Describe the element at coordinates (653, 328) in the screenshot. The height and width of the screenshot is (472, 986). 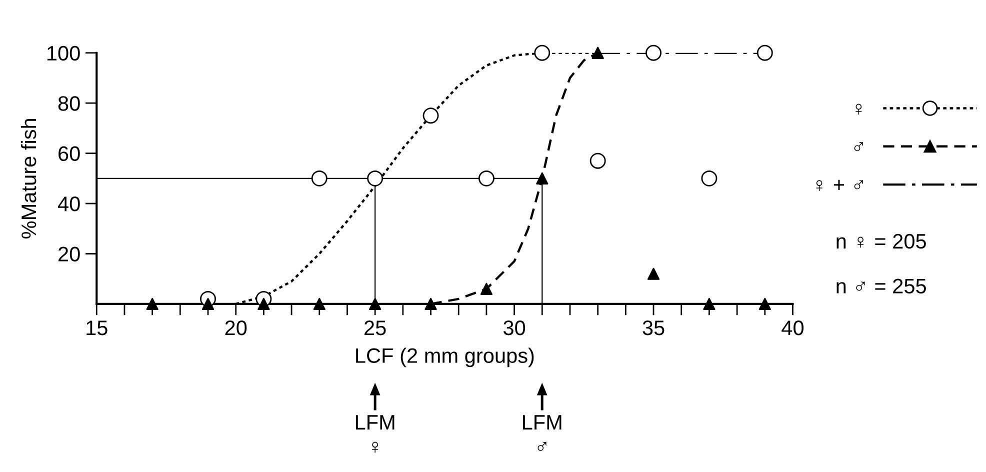
I see `x-tick-label: 35` at that location.